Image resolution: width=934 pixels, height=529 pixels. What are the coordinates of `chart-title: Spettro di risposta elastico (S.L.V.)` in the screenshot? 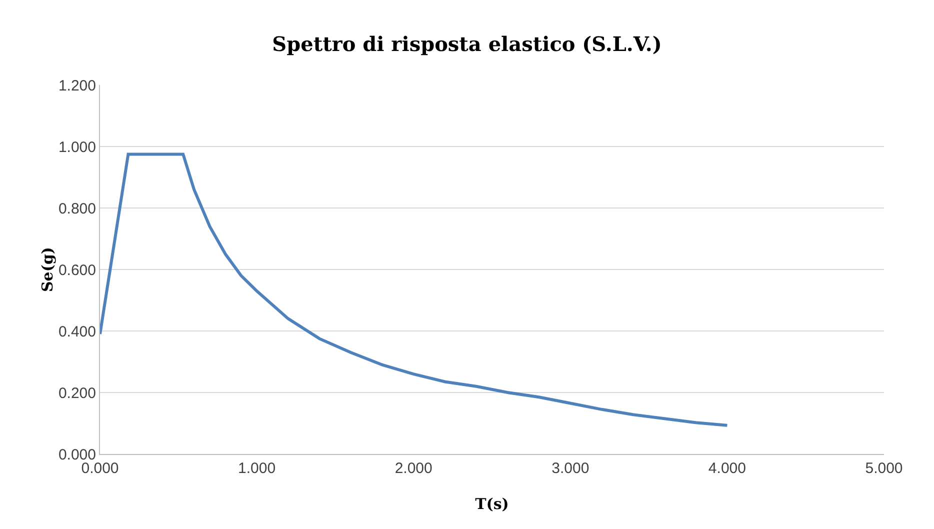 It's located at (467, 44).